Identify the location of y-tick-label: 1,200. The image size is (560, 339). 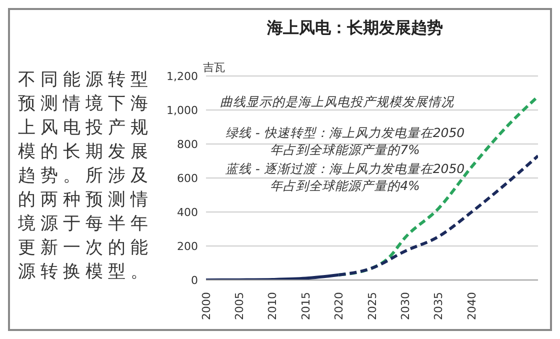
(182, 76).